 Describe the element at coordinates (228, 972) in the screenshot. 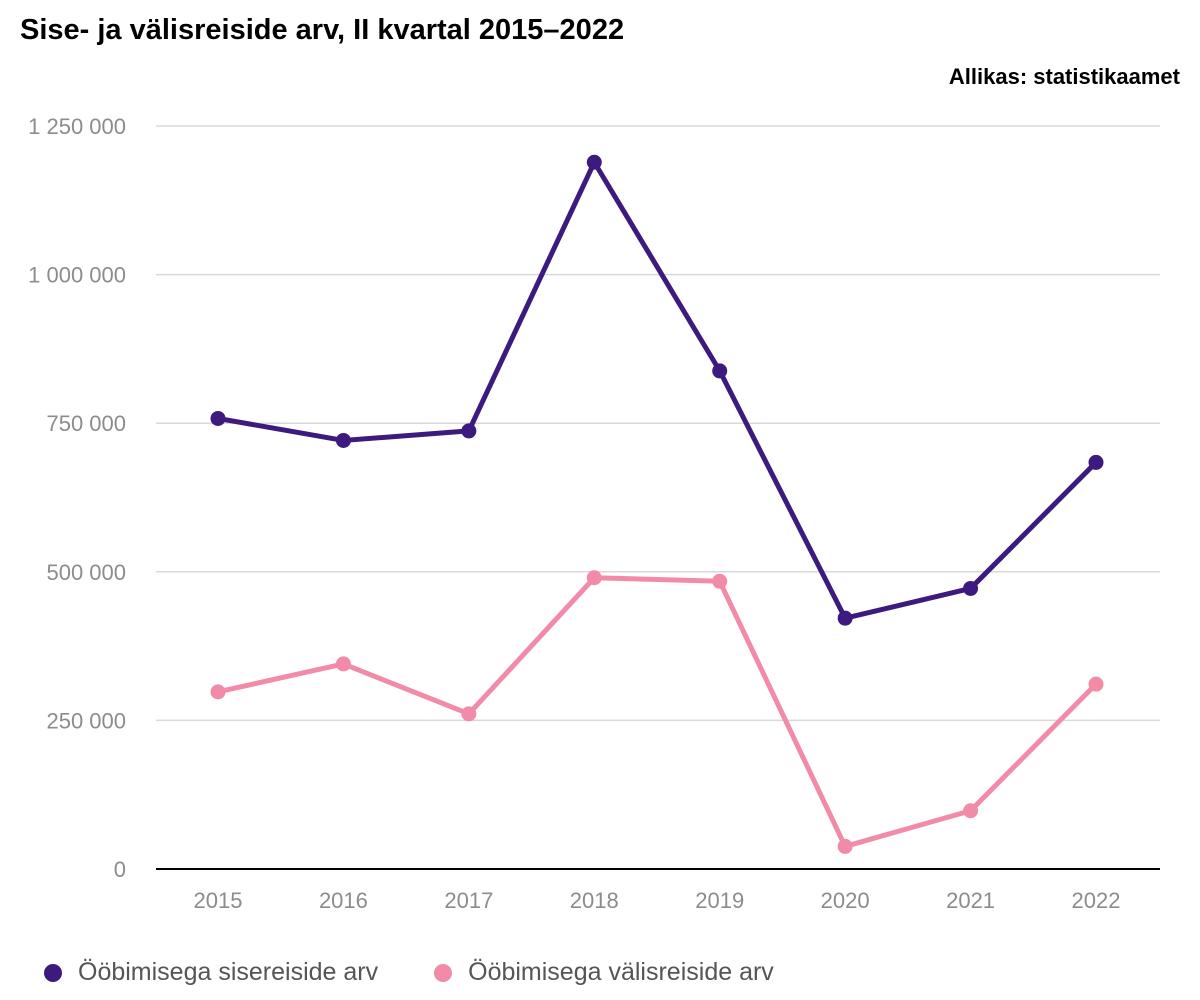

I see `legend-label: Ööbimisega sisereiside arv` at that location.